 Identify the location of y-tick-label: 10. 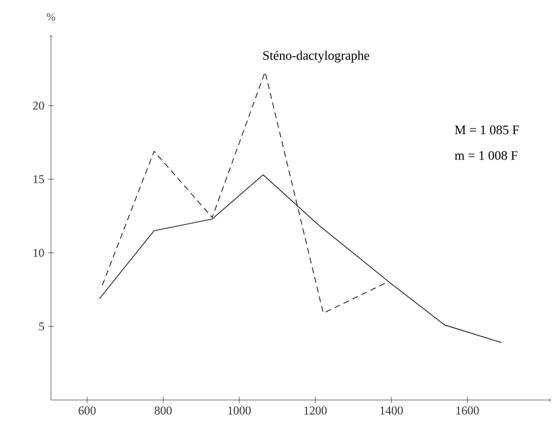
(39, 252).